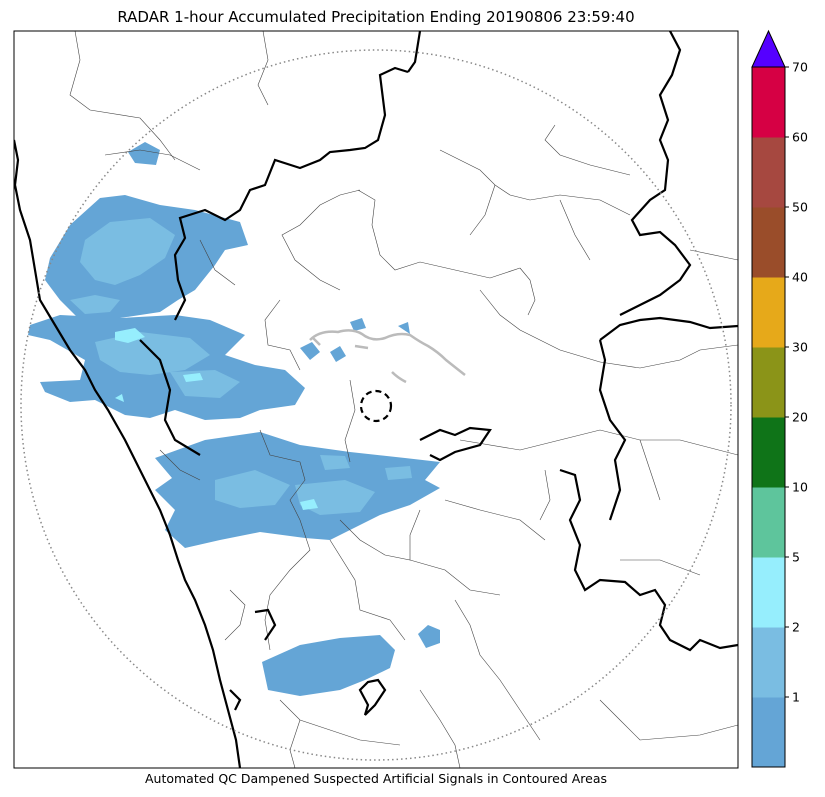 The image size is (825, 797). I want to click on colorbar-extend-arrow, so click(768, 48).